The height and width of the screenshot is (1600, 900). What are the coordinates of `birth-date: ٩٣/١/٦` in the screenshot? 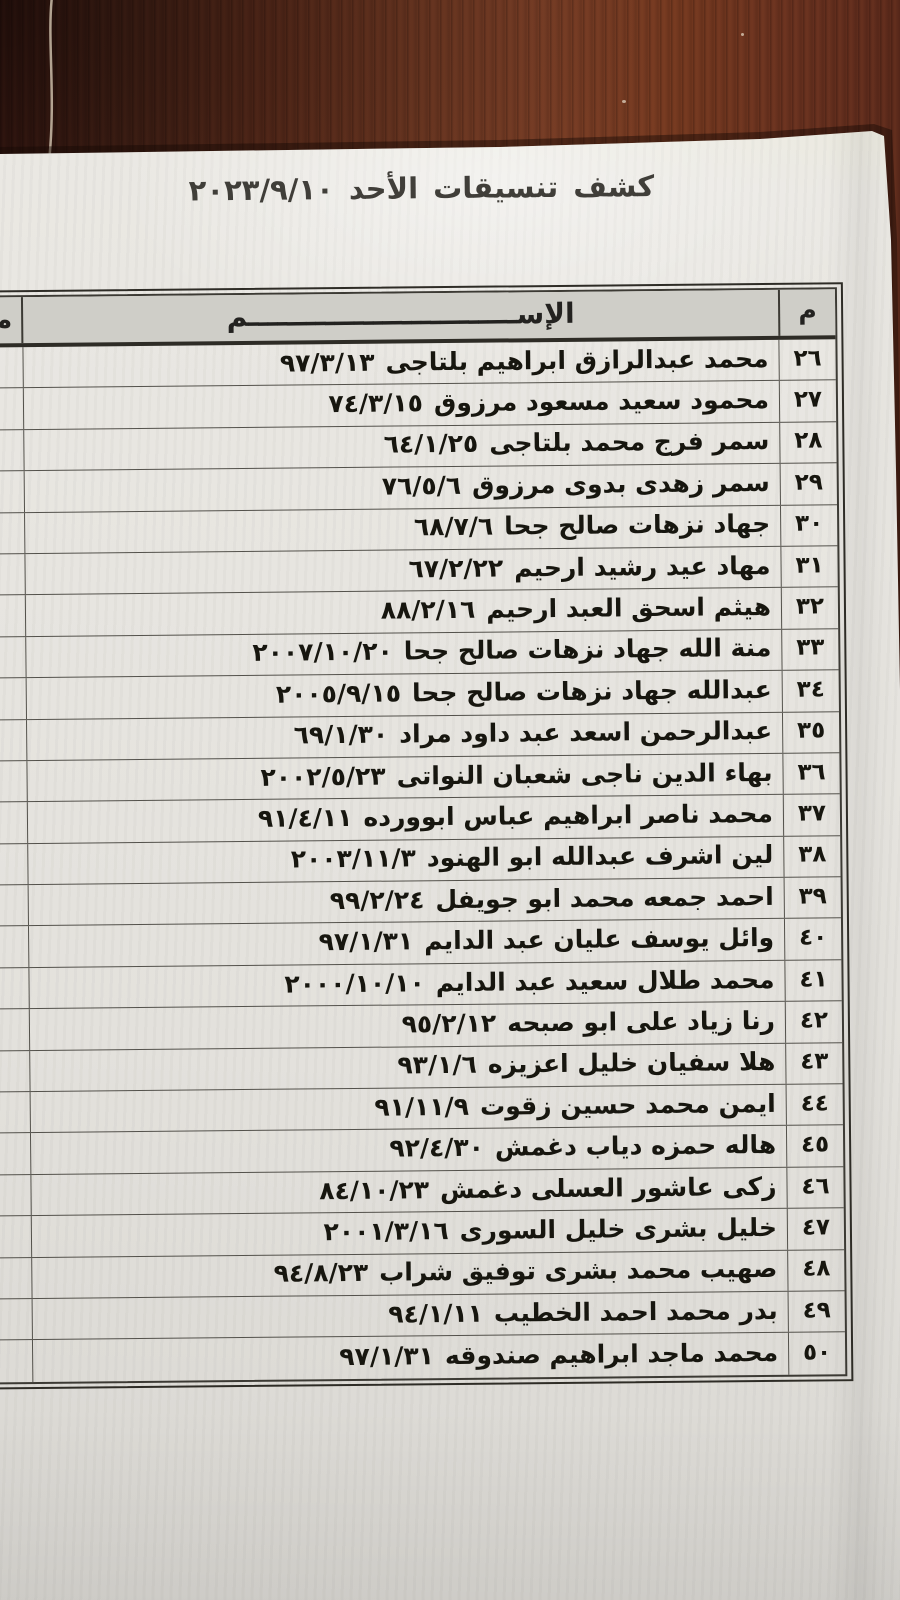 It's located at (437, 1065).